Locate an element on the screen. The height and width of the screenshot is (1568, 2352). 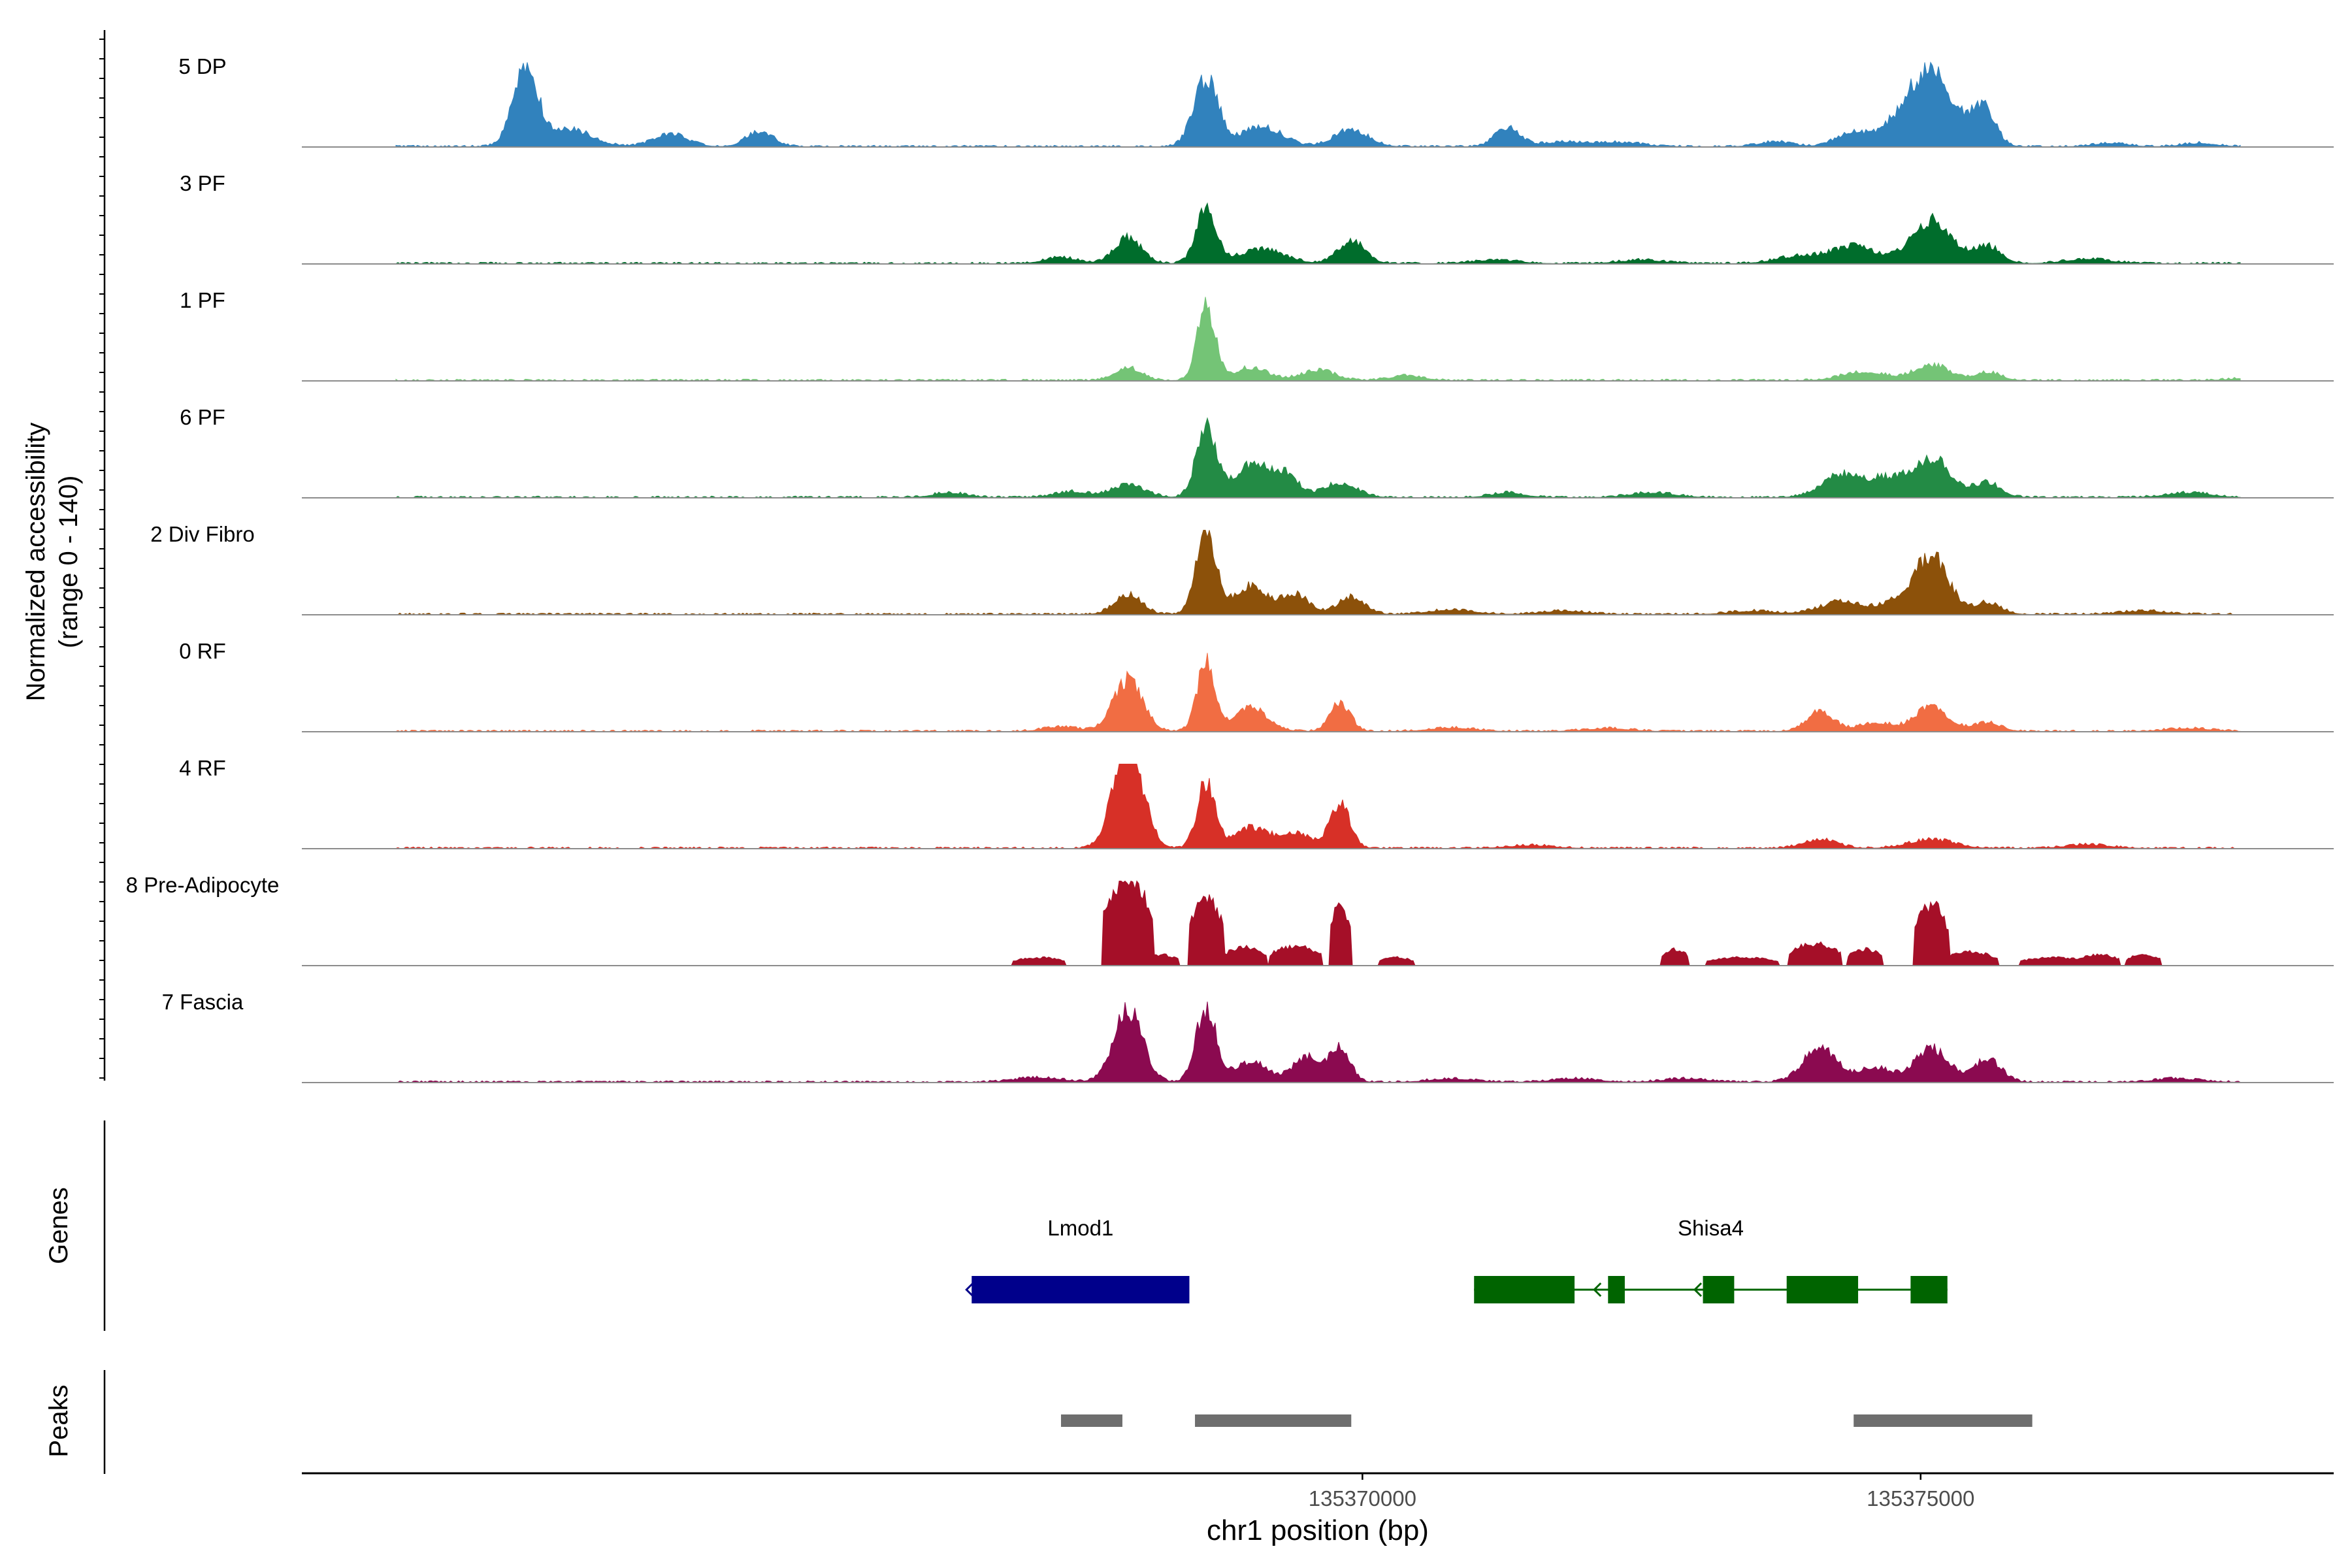
x-tick-label: 135370000 is located at coordinates (1362, 1498).